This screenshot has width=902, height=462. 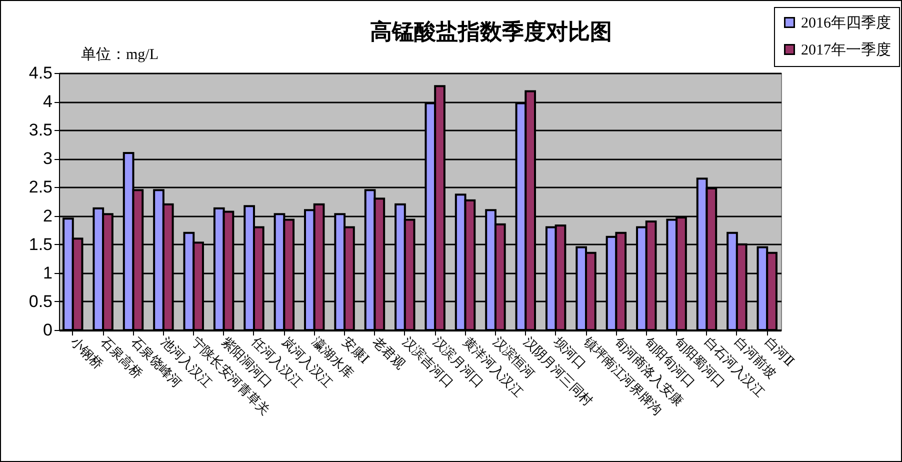 What do you see at coordinates (40, 187) in the screenshot?
I see `y-tick-label: 2.5` at bounding box center [40, 187].